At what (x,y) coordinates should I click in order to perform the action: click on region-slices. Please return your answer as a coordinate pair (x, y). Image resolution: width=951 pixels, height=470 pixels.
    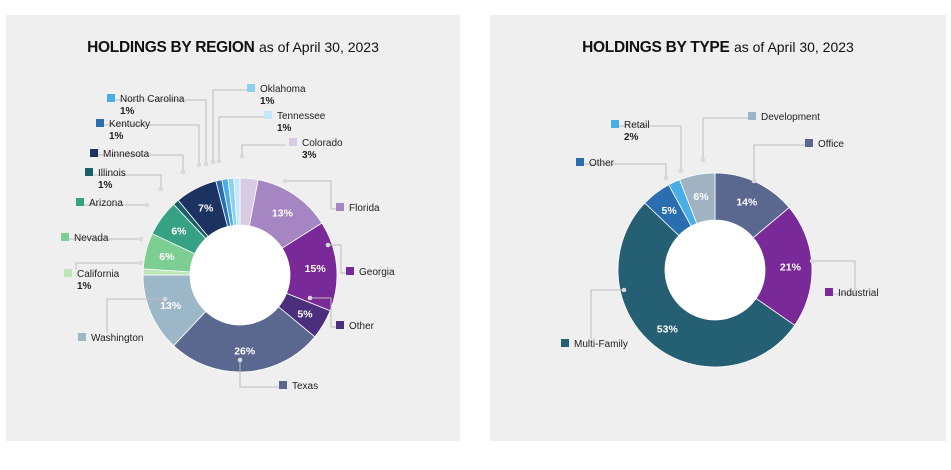
    Looking at the image, I should click on (240, 275).